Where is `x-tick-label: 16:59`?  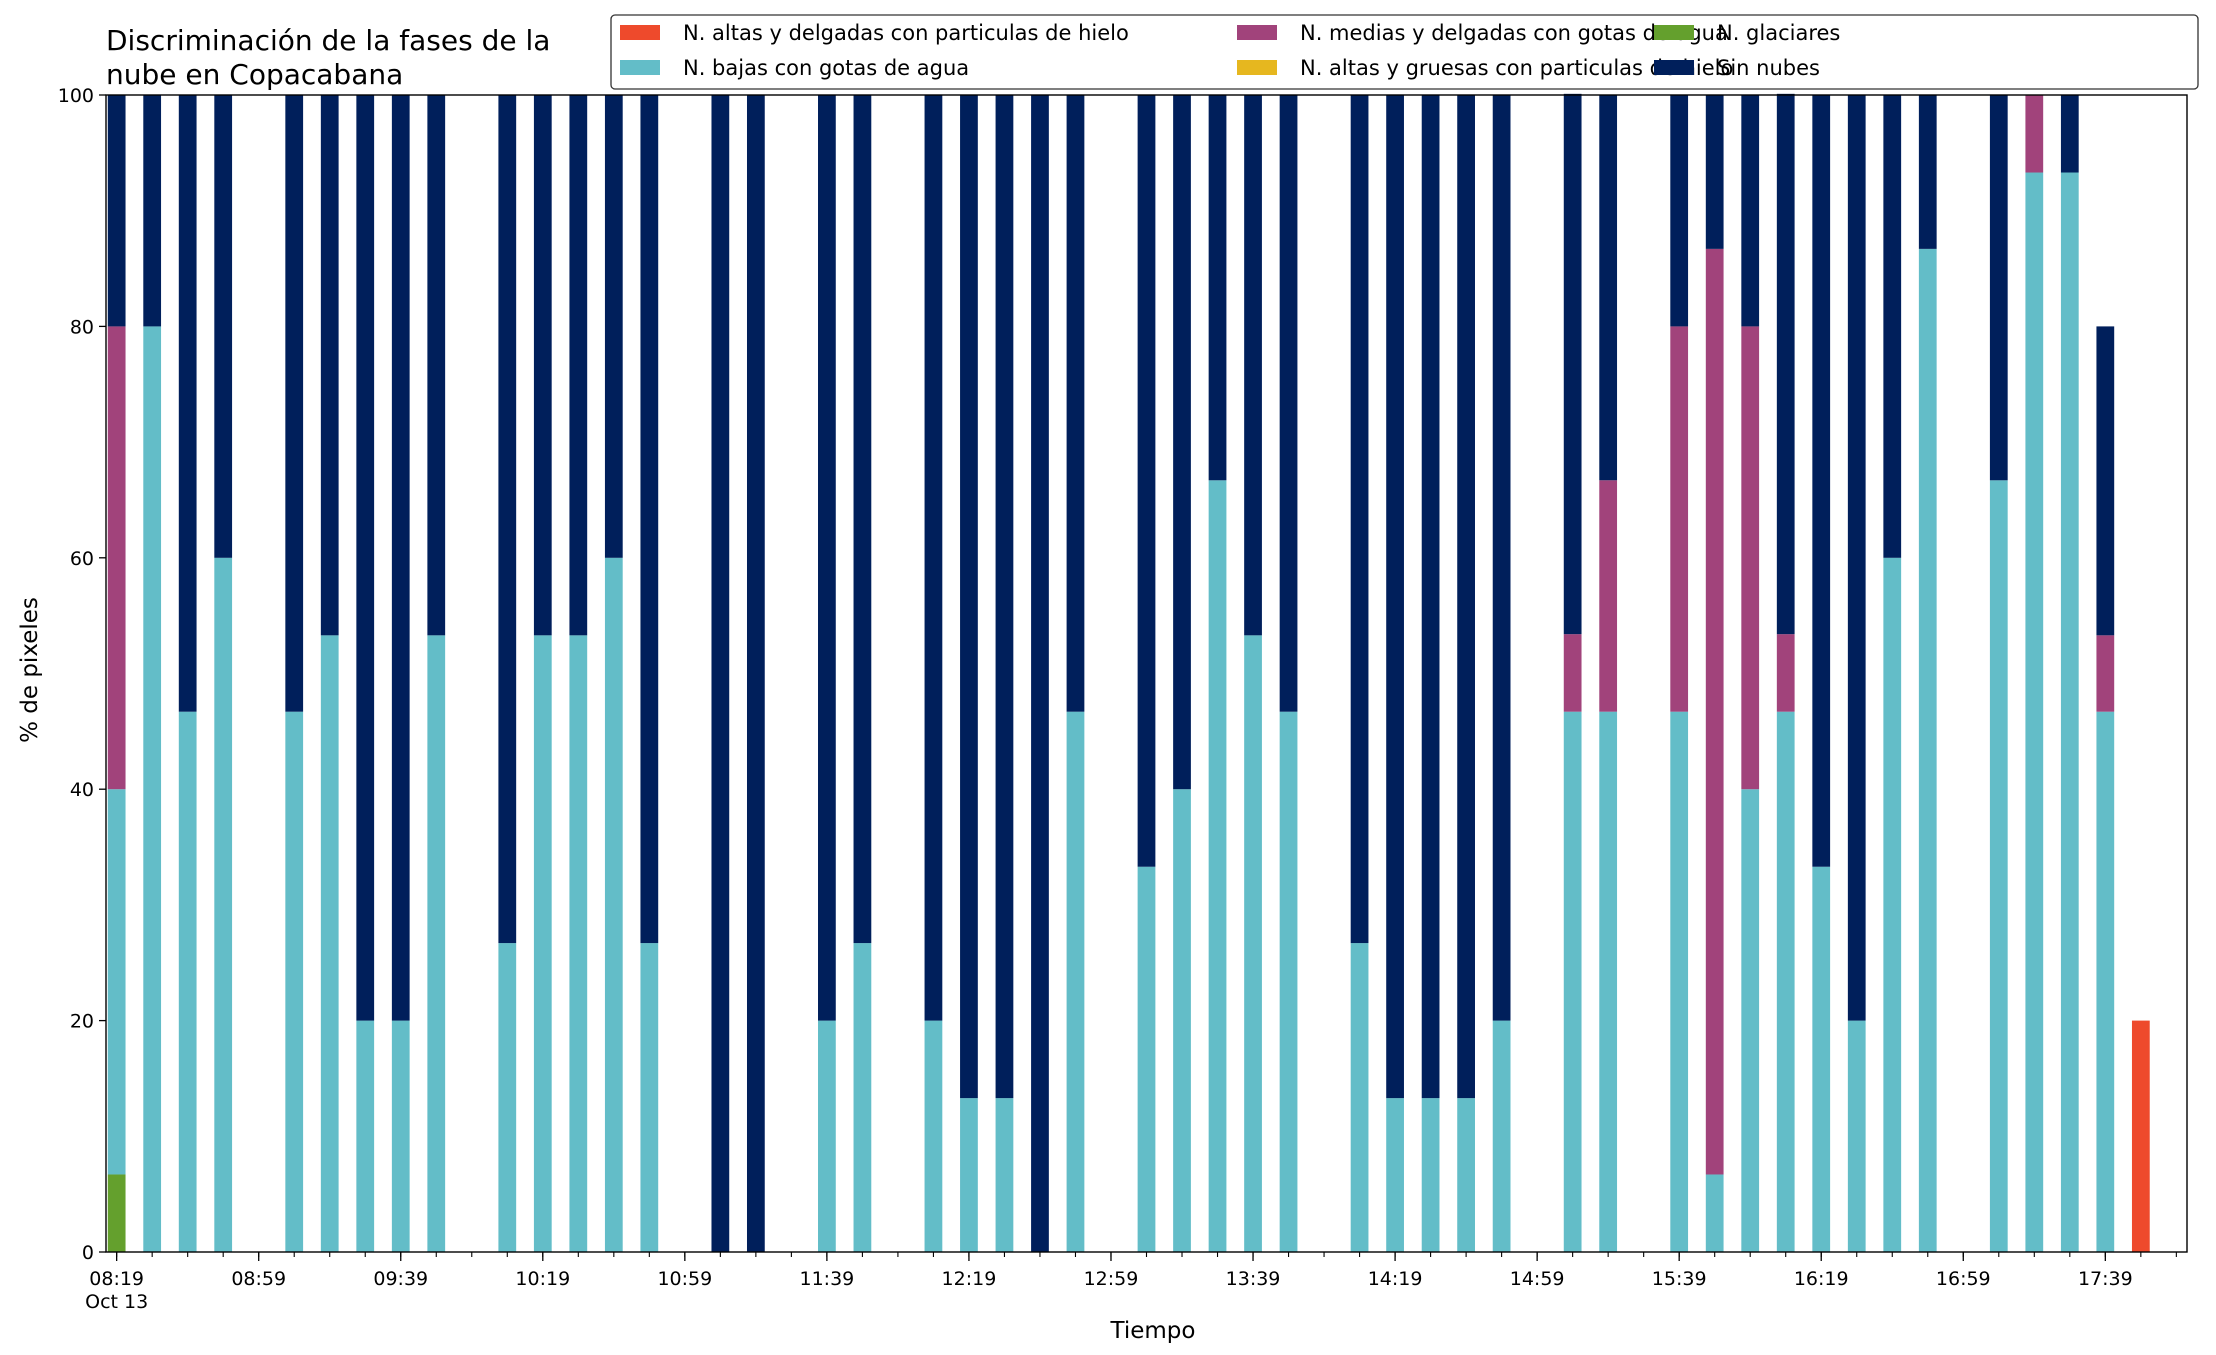 x-tick-label: 16:59 is located at coordinates (1963, 1279).